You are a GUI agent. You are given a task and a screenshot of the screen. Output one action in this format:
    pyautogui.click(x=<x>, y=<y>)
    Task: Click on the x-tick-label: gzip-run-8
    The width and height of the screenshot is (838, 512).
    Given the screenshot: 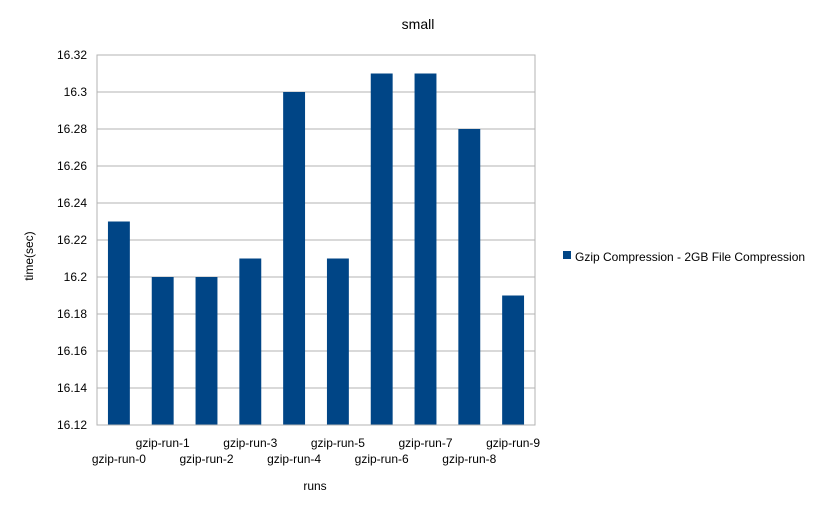 What is the action you would take?
    pyautogui.click(x=469, y=459)
    